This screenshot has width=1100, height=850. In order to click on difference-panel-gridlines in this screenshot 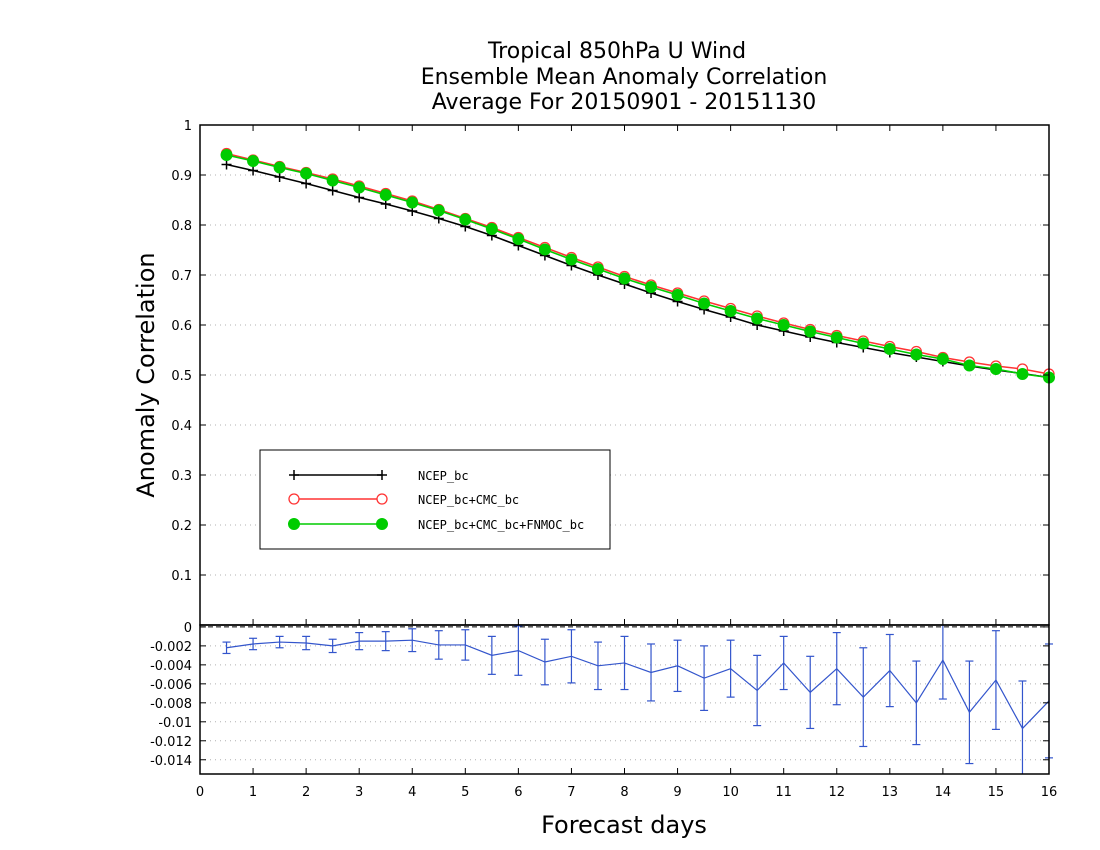, I will do `click(624, 693)`.